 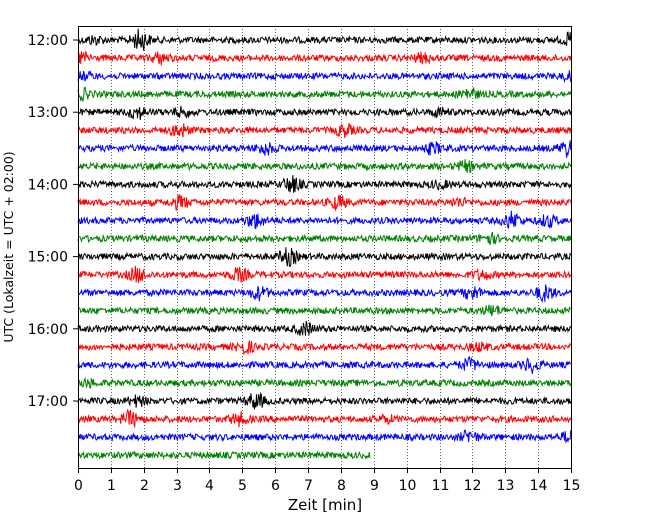 What do you see at coordinates (48, 41) in the screenshot?
I see `y-tick-label: 12:00` at bounding box center [48, 41].